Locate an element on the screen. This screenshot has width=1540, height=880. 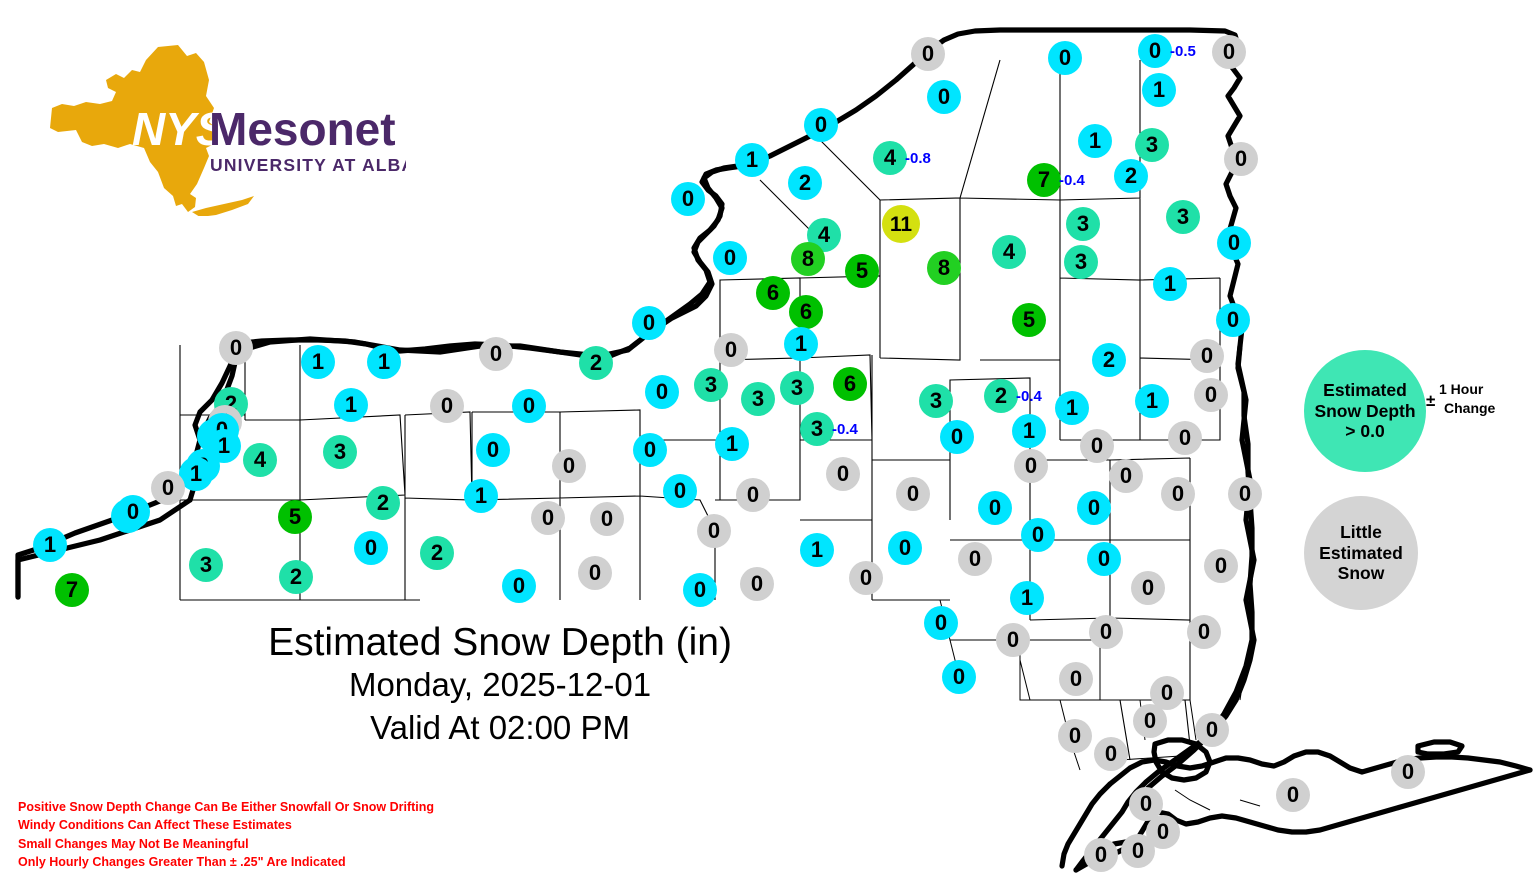
legend-estimated-snow-depth: Estimated Snow Depth > 0.0 is located at coordinates (1365, 411).